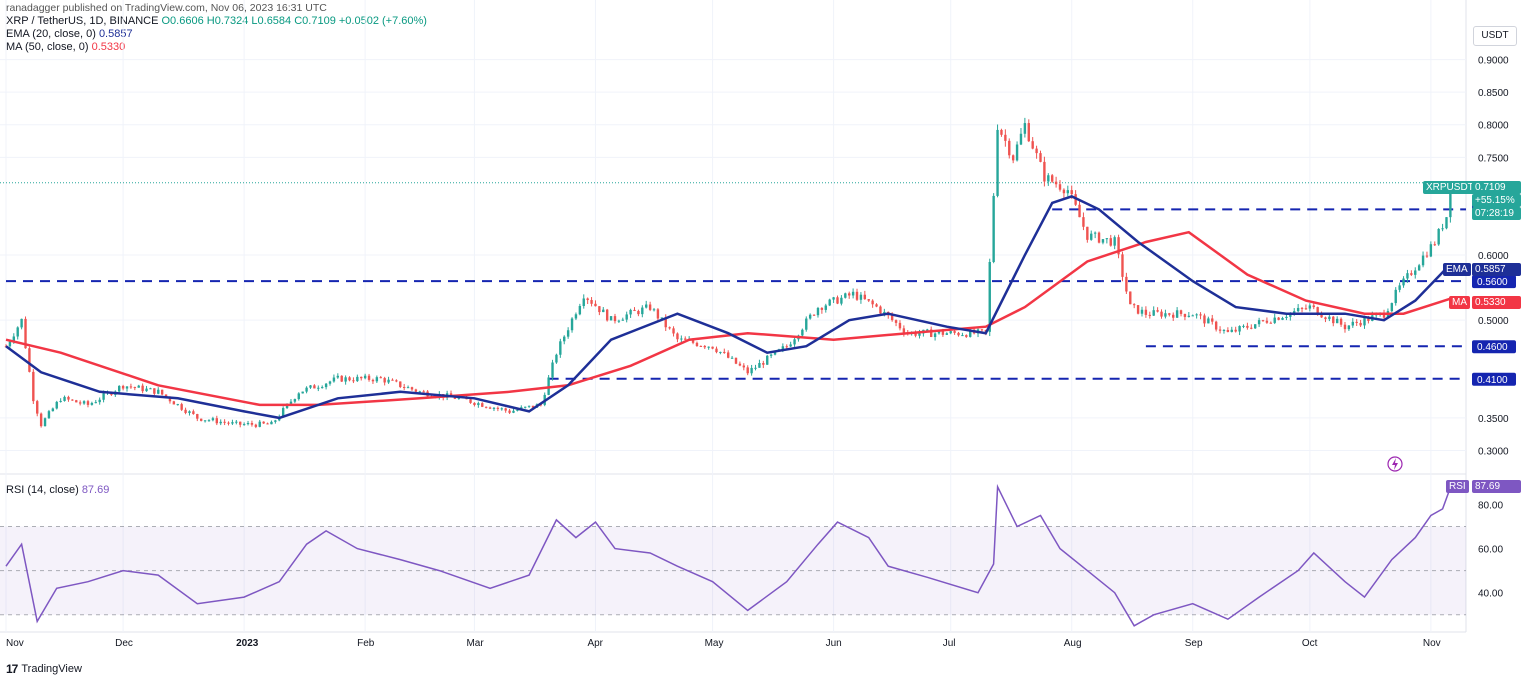  What do you see at coordinates (1496, 213) in the screenshot?
I see `countdown-tag: 07:28:19` at bounding box center [1496, 213].